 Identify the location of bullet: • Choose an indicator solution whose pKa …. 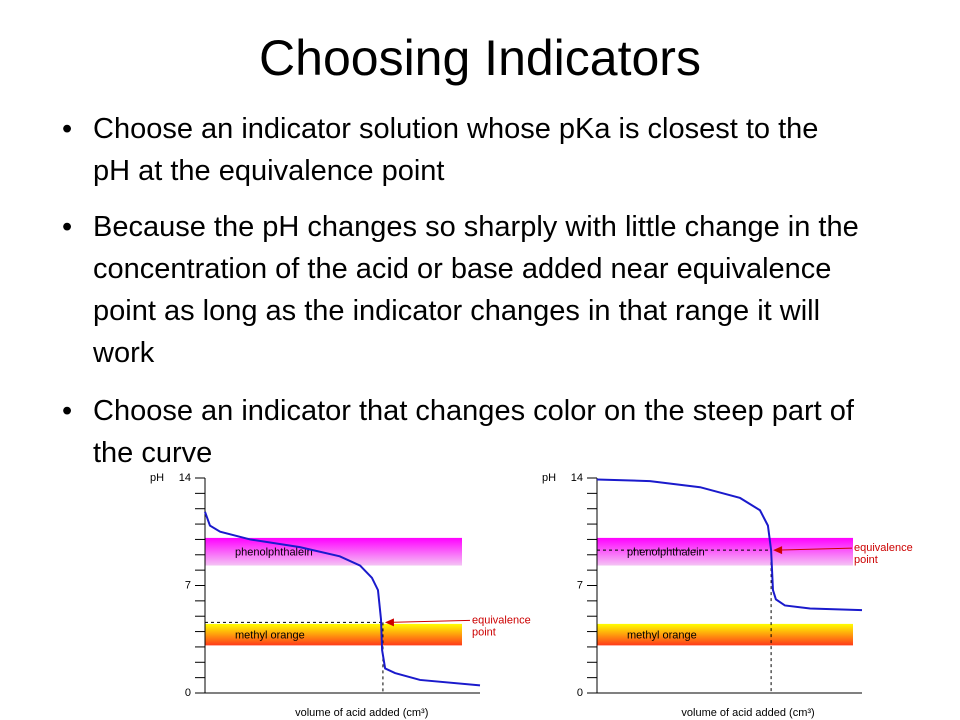
(462, 150).